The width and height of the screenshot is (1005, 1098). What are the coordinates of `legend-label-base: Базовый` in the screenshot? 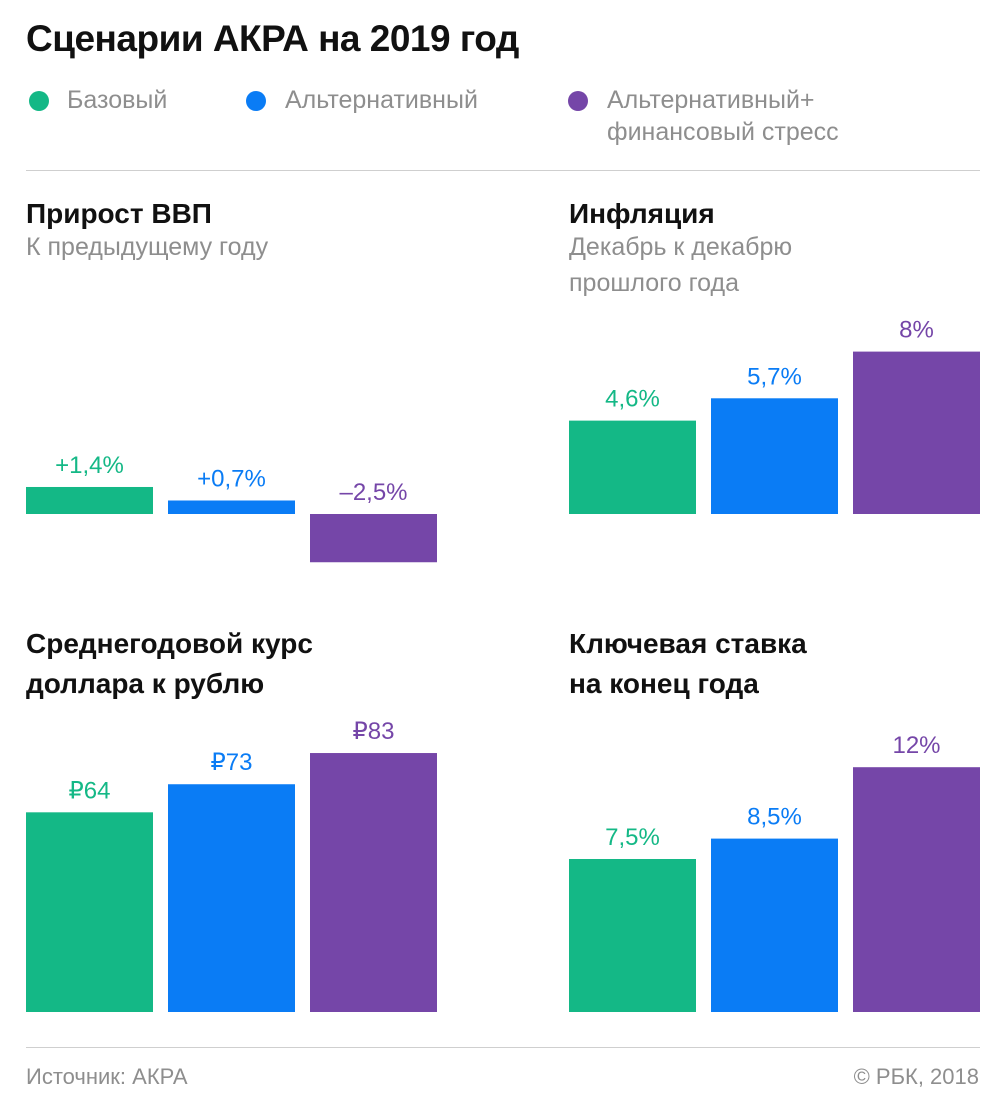 It's located at (117, 100).